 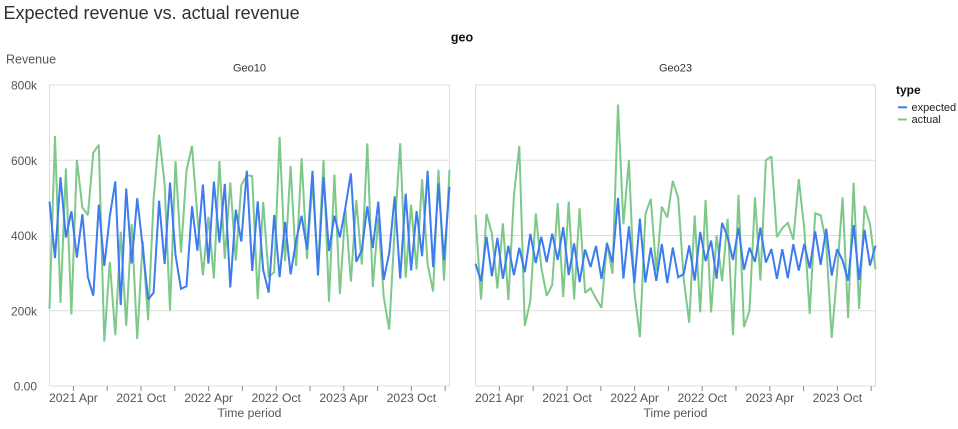 What do you see at coordinates (26, 387) in the screenshot?
I see `svg-text: 0.00` at bounding box center [26, 387].